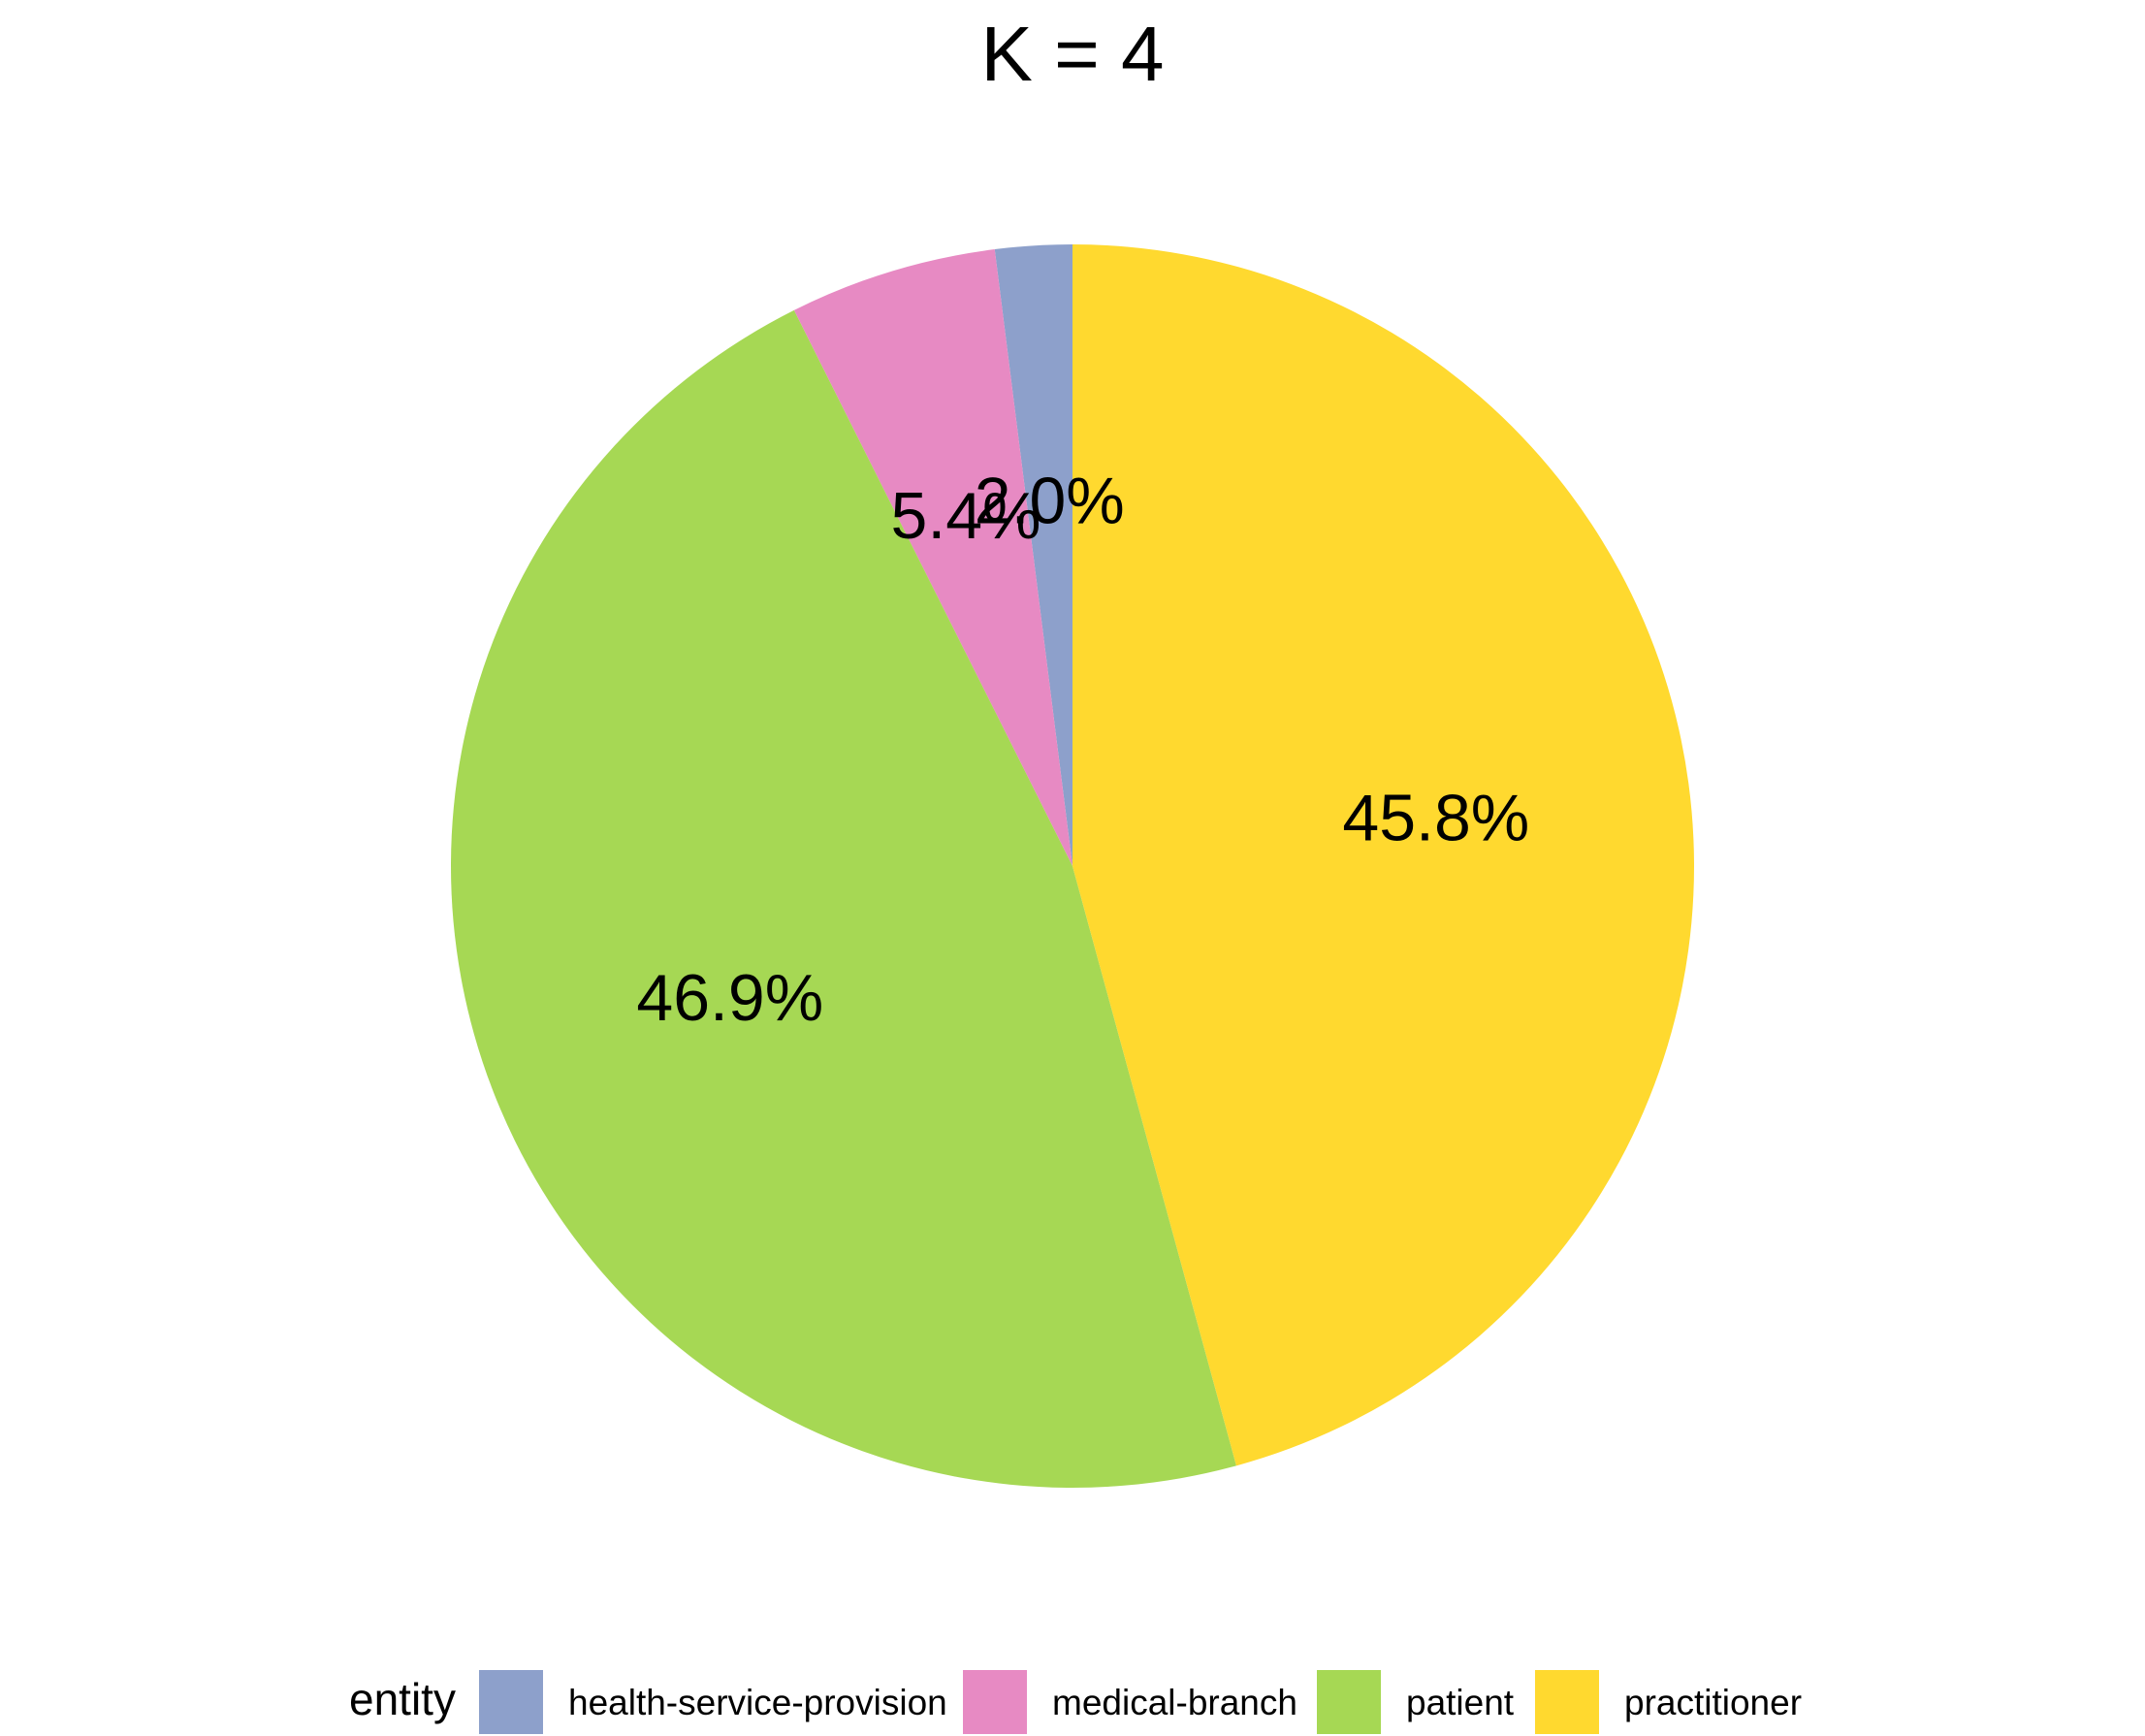  What do you see at coordinates (1349, 1702) in the screenshot?
I see `legend-key-patient` at bounding box center [1349, 1702].